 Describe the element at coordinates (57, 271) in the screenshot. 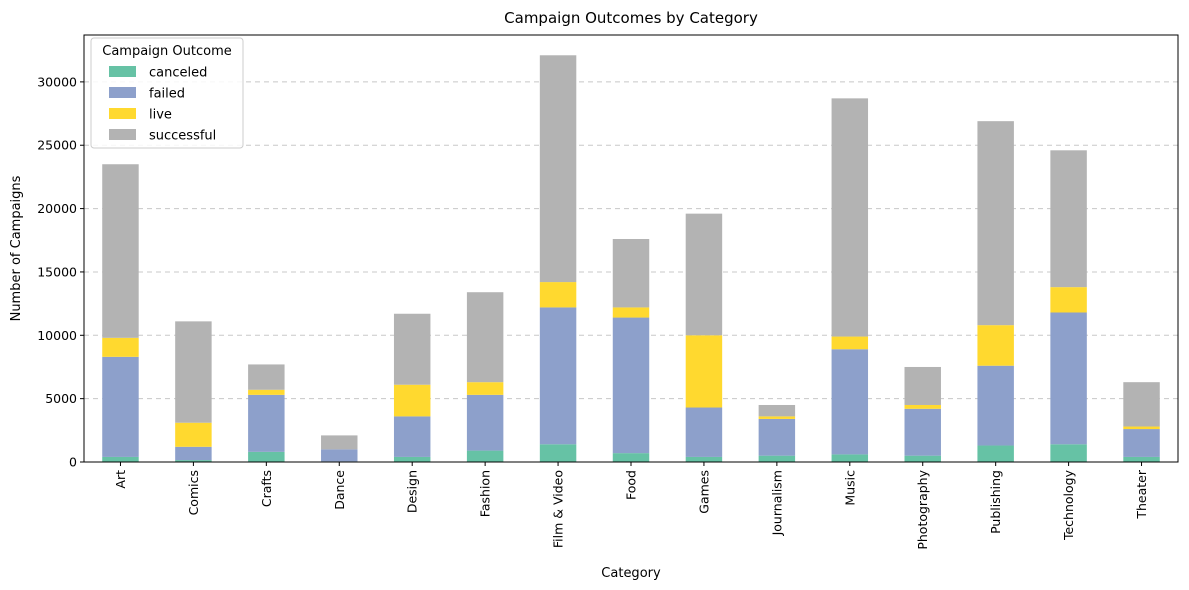

I see `y-tick-label: 15000` at that location.